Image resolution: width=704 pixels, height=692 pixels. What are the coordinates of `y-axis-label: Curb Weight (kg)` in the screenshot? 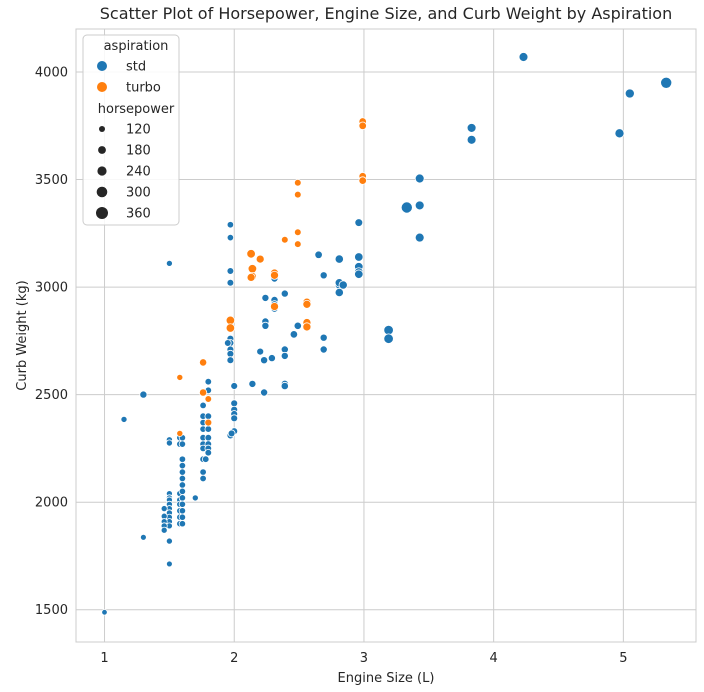 It's located at (22, 335).